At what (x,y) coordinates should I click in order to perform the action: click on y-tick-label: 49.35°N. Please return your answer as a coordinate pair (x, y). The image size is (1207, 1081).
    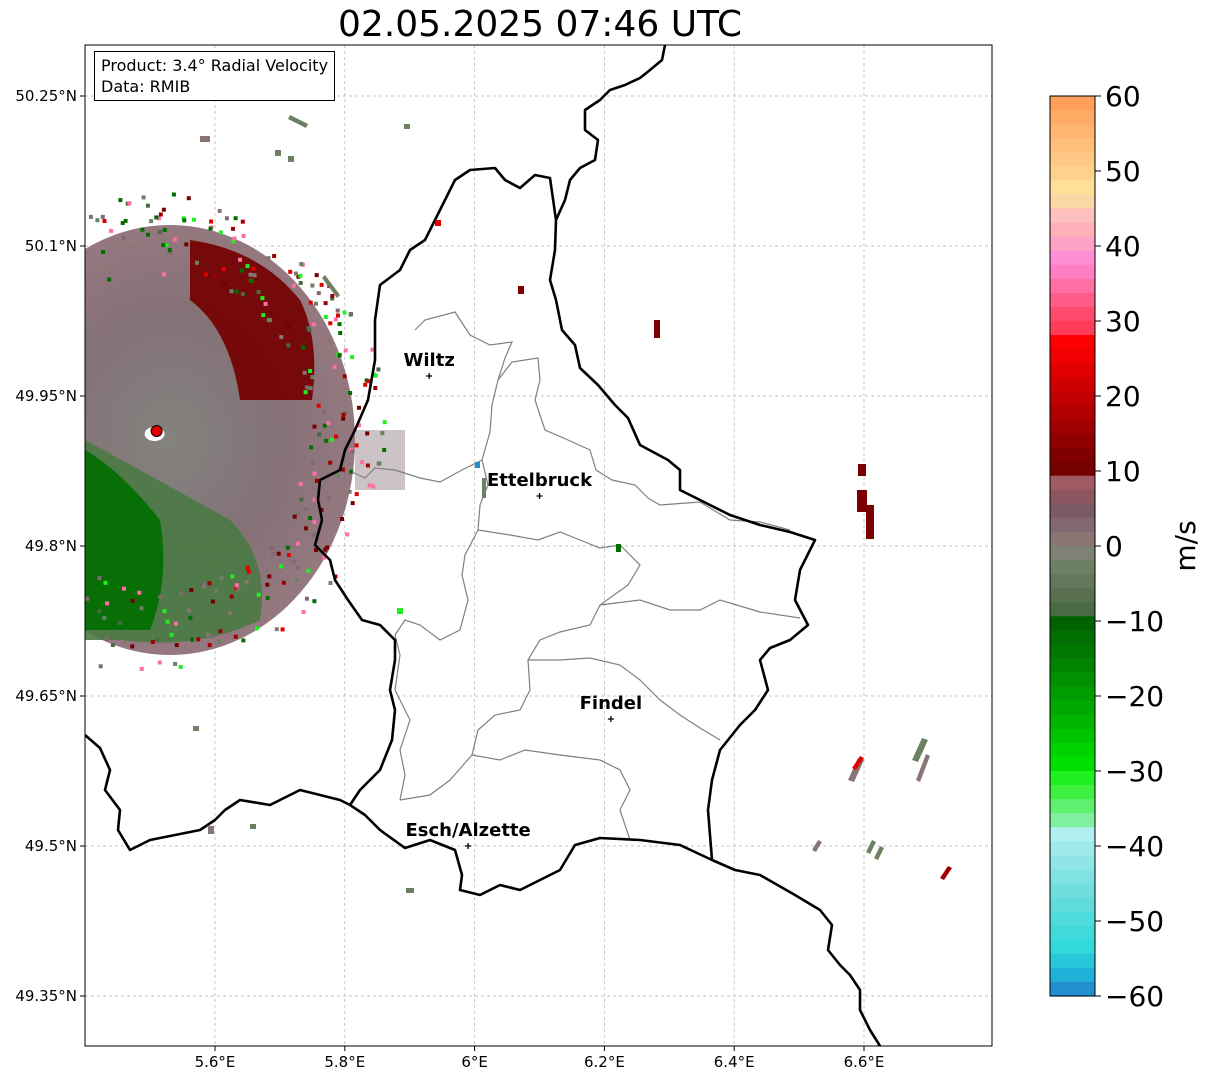
    Looking at the image, I should click on (46, 996).